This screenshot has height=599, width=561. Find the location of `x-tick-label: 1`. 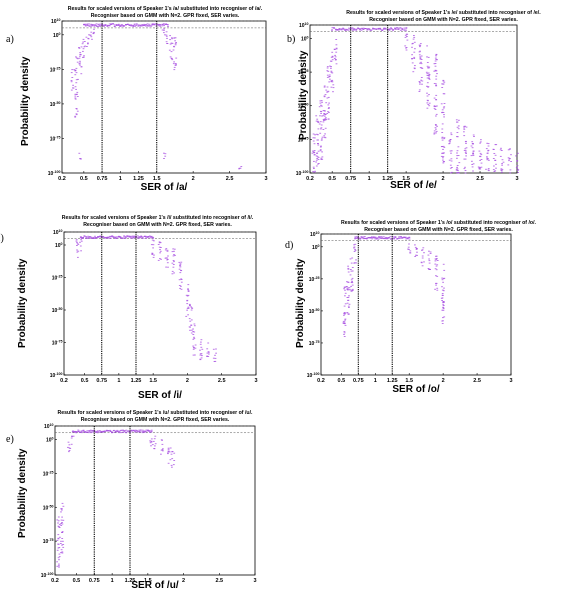

x-tick-label: 1 is located at coordinates (369, 179).